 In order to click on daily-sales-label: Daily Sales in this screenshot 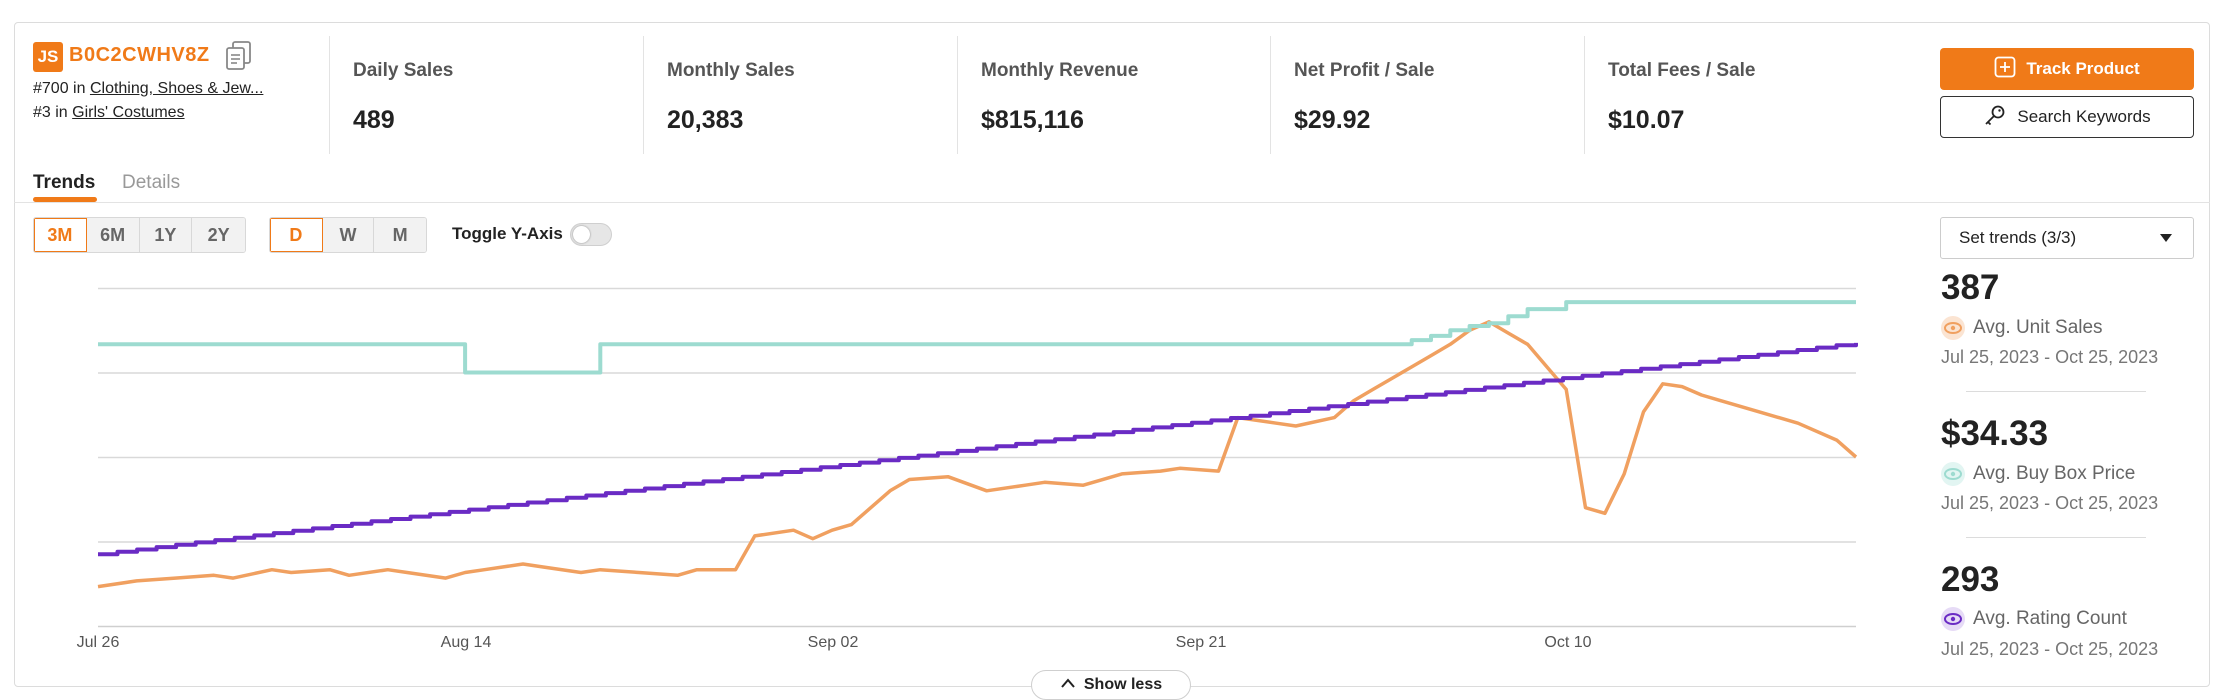, I will do `click(403, 70)`.